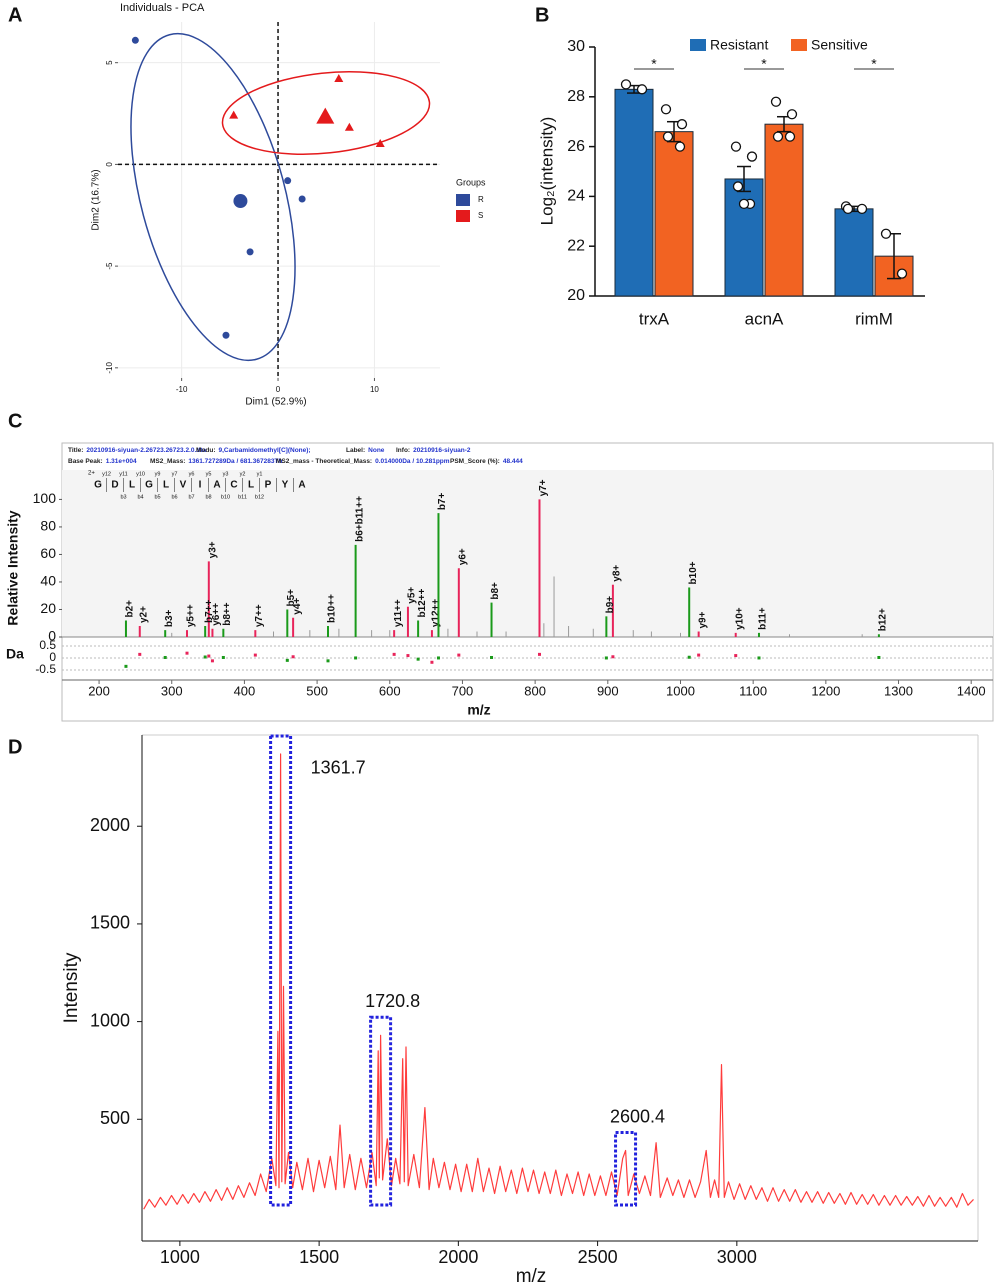 This screenshot has width=996, height=1287. I want to click on header-key: MS2_mass - Theoretical_Mass:, so click(324, 461).